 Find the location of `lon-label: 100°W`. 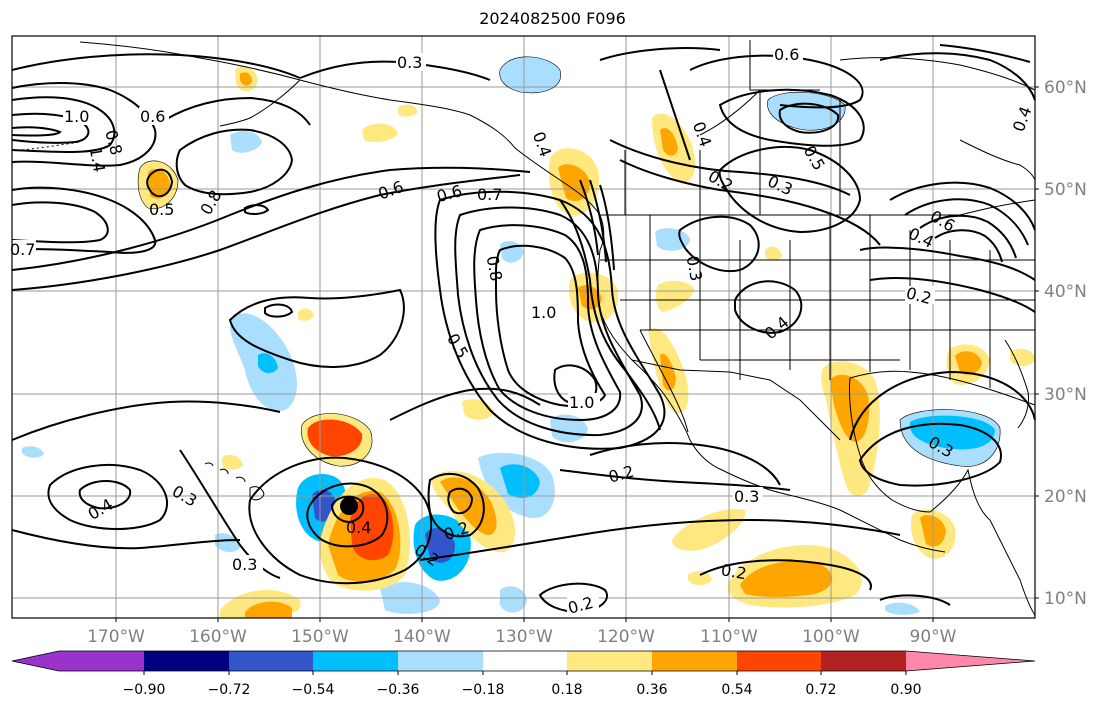

lon-label: 100°W is located at coordinates (831, 637).